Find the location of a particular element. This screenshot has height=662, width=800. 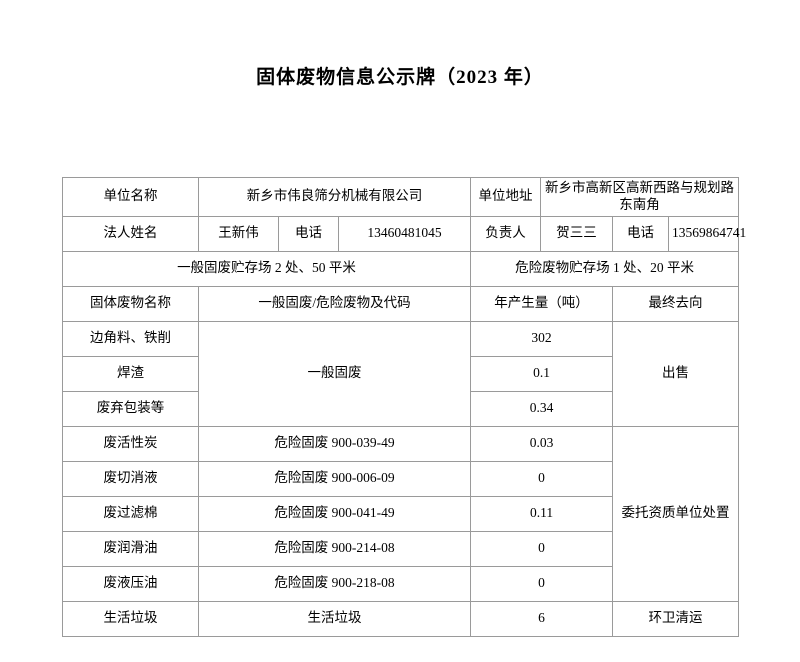

table-row: 废润滑油 危险固废 900-214-08 0 is located at coordinates (400, 548).